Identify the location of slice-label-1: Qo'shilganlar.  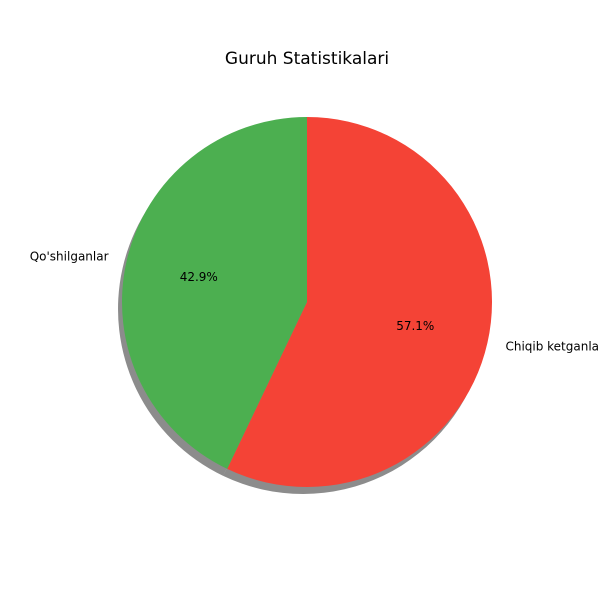
(69, 256).